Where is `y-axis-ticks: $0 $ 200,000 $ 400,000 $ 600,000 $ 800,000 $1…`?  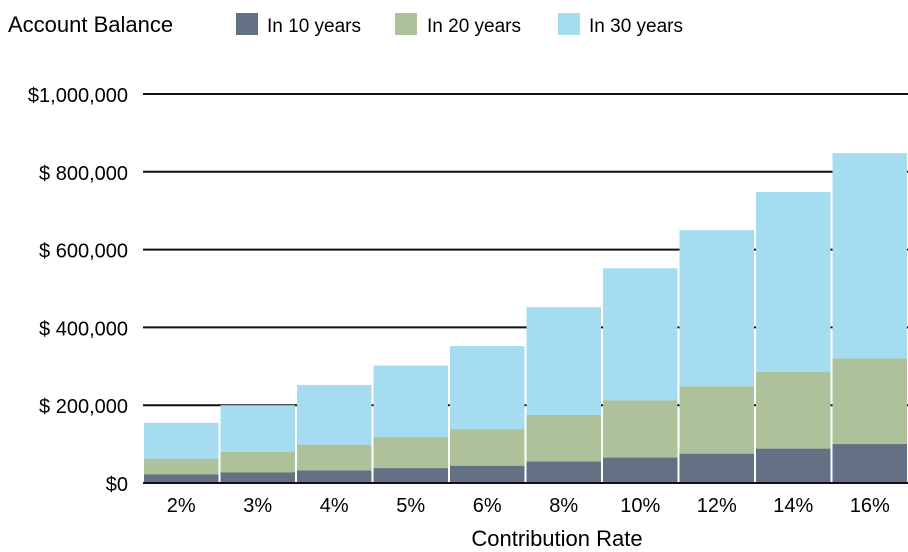
y-axis-ticks: $0 $ 200,000 $ 400,000 $ 600,000 $ 800,000 $1… is located at coordinates (78, 290).